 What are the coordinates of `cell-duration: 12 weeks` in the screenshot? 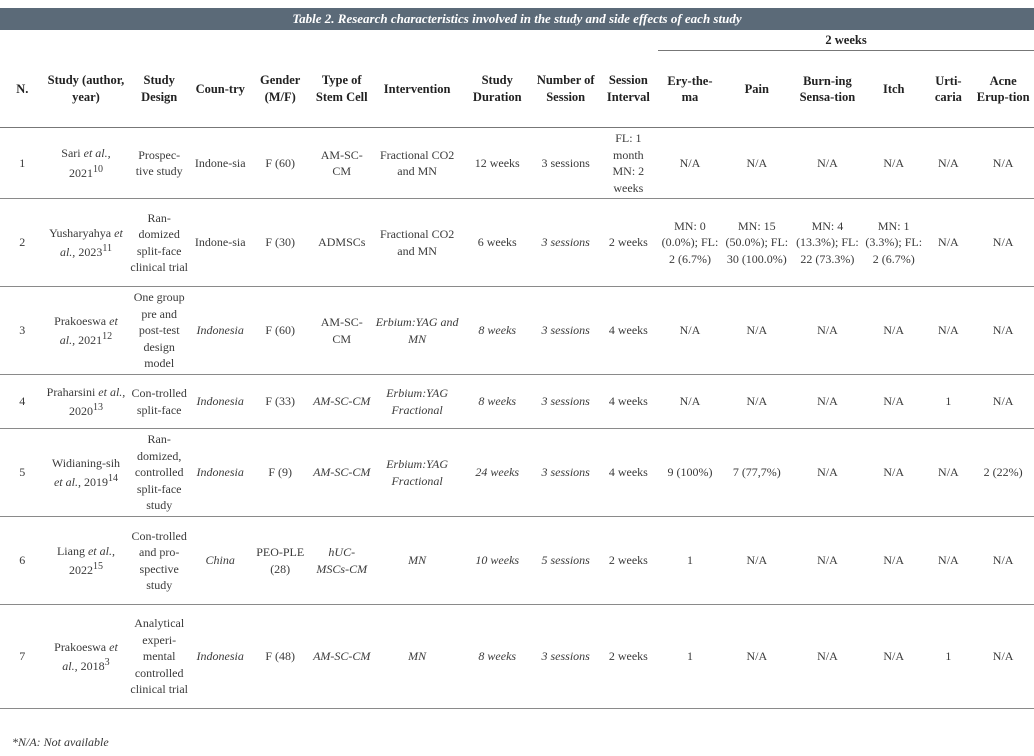 It's located at (497, 163).